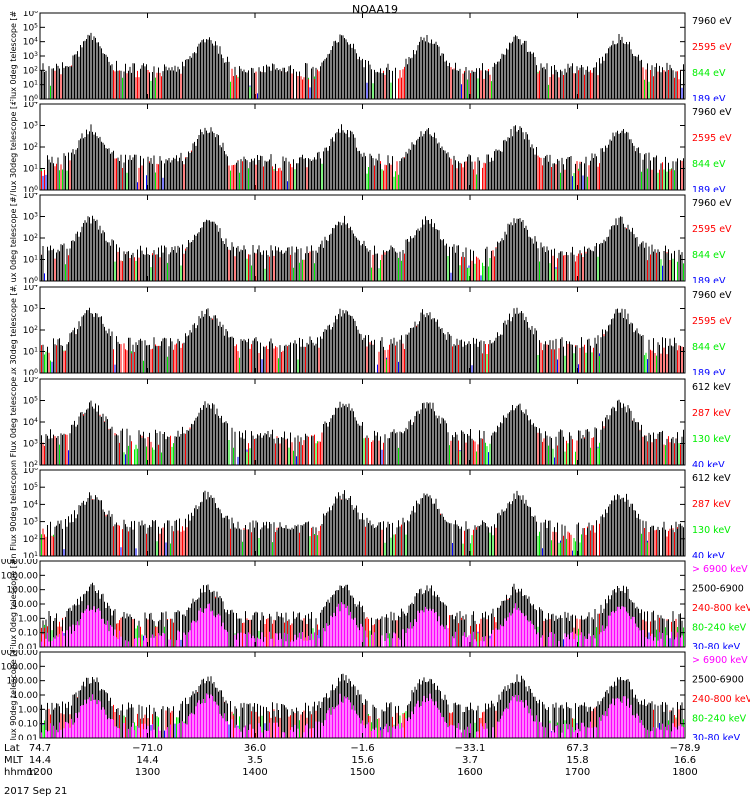 The width and height of the screenshot is (750, 800). I want to click on y-tick-label: 0.10, so click(28, 634).